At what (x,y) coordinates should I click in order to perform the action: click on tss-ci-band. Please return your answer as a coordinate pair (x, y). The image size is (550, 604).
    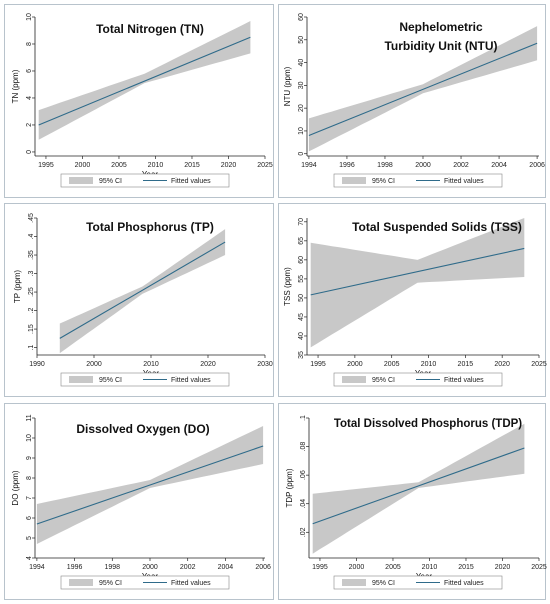
    Looking at the image, I should click on (417, 283).